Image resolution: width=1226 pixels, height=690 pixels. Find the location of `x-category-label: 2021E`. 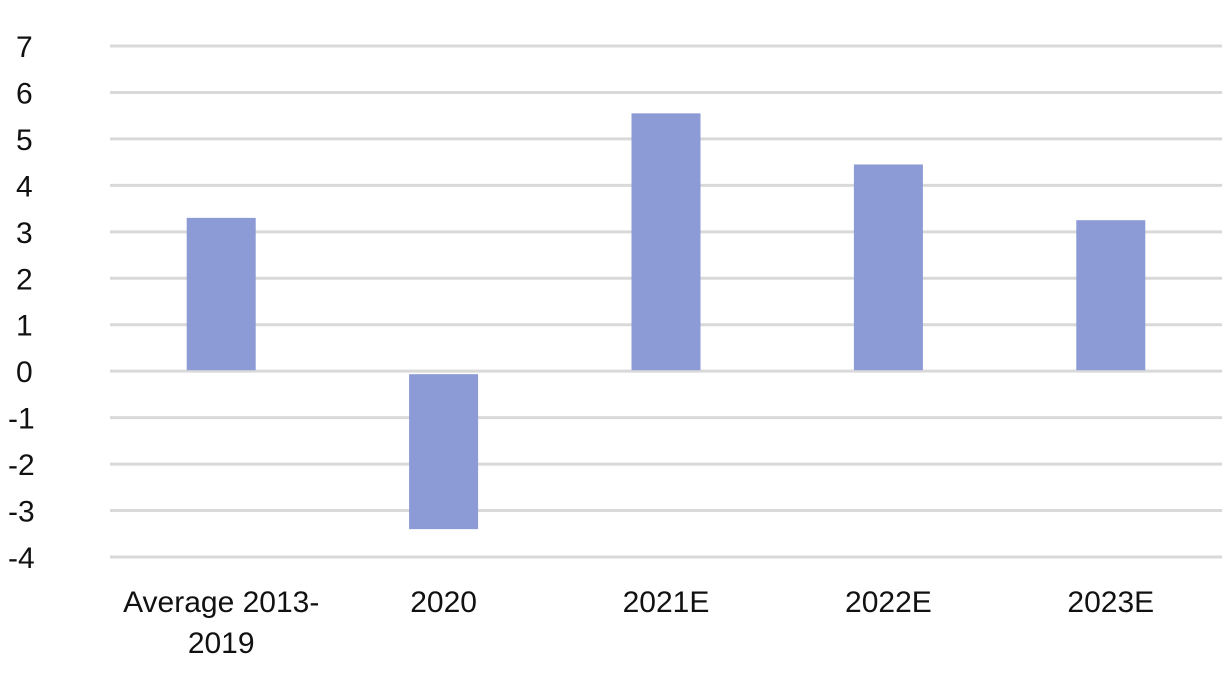

x-category-label: 2021E is located at coordinates (666, 602).